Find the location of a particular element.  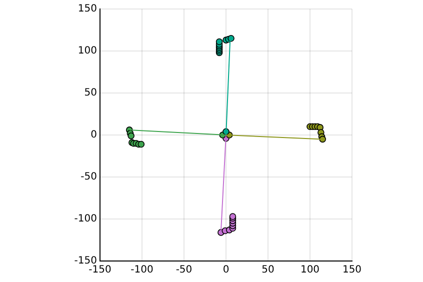

y-tick-label: -100 is located at coordinates (85, 219).